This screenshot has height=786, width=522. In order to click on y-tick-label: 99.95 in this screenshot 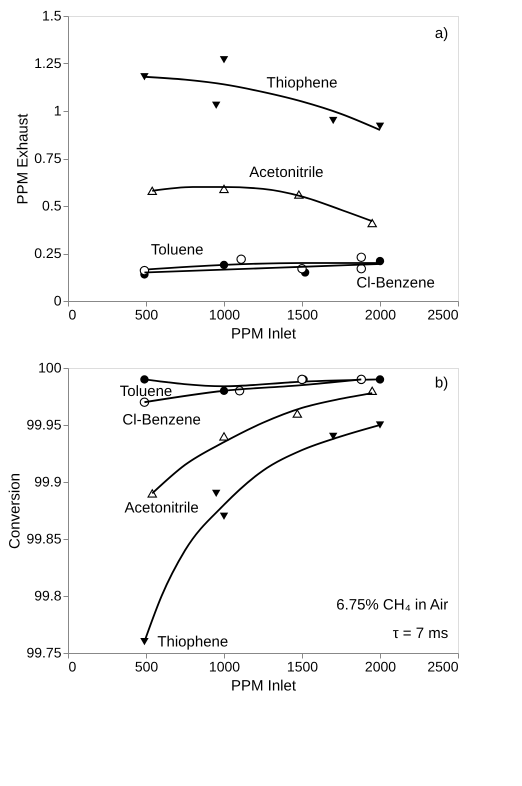, I will do `click(44, 424)`.